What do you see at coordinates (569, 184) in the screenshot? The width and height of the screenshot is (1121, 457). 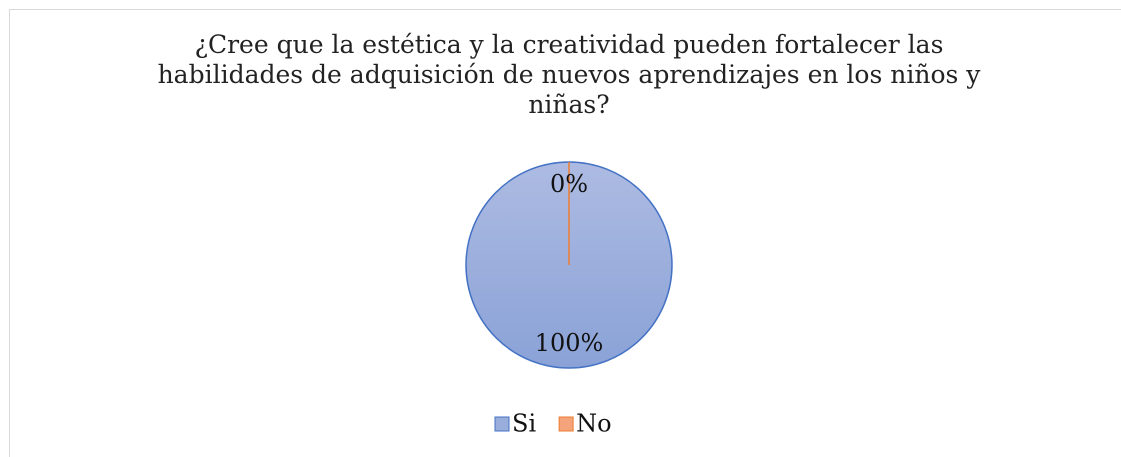 I see `data-label: 0%` at bounding box center [569, 184].